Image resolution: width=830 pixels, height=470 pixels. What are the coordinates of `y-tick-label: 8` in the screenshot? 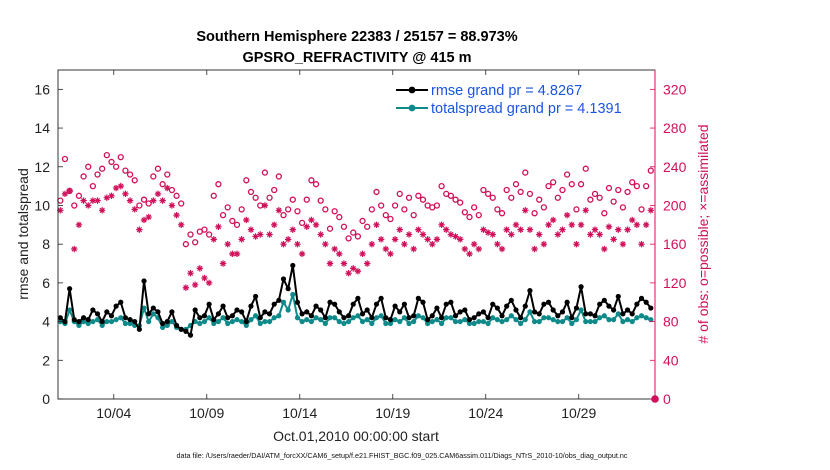 It's located at (46, 244).